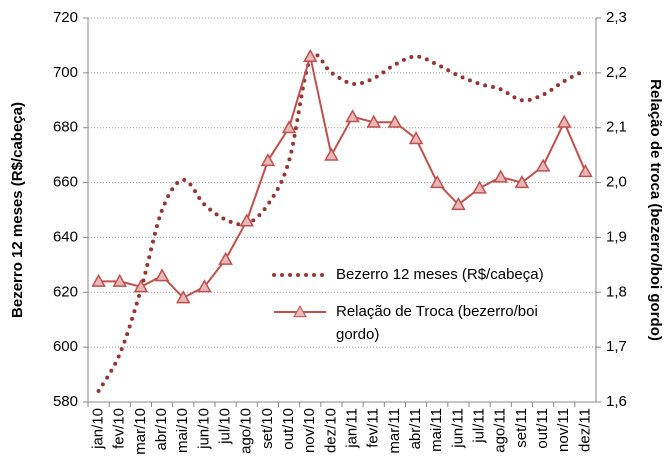 The height and width of the screenshot is (475, 669). I want to click on x-tick-label: dez/11, so click(584, 430).